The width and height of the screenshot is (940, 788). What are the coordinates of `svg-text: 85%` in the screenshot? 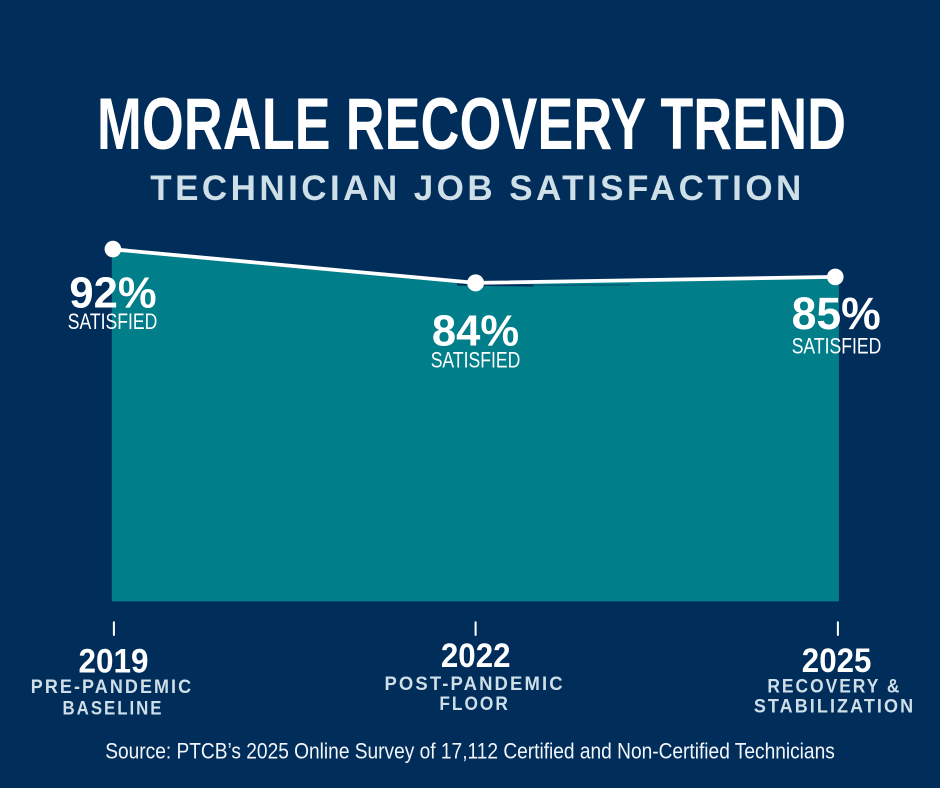 It's located at (836, 314).